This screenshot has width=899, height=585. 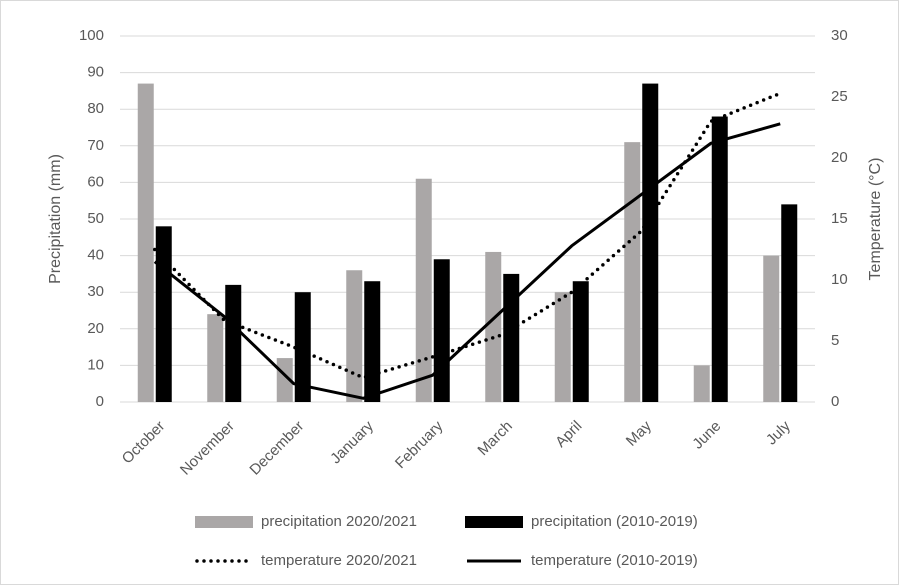 What do you see at coordinates (95, 72) in the screenshot?
I see `y-tick-label: 90` at bounding box center [95, 72].